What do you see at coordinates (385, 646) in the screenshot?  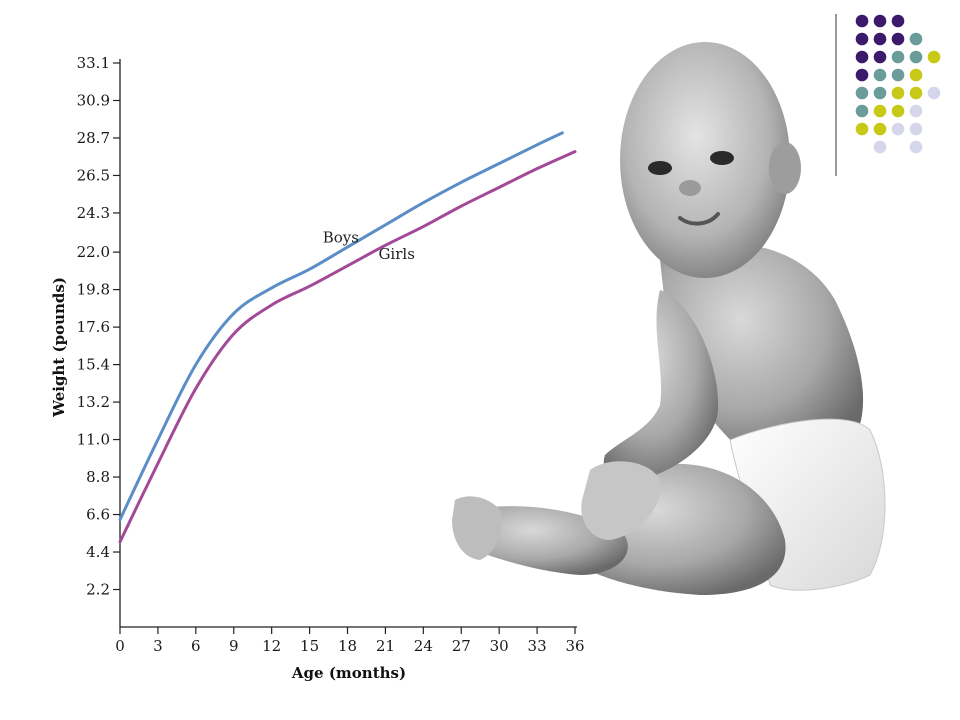 I see `x-tick-label: 21` at bounding box center [385, 646].